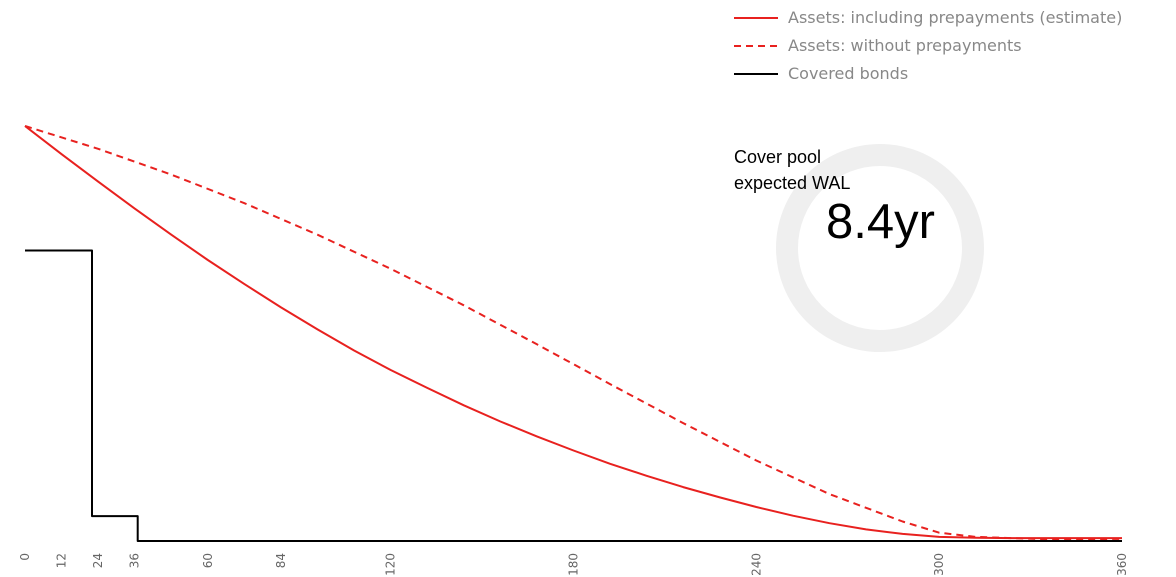 The image size is (1176, 577). I want to click on wal-ring, so click(880, 248).